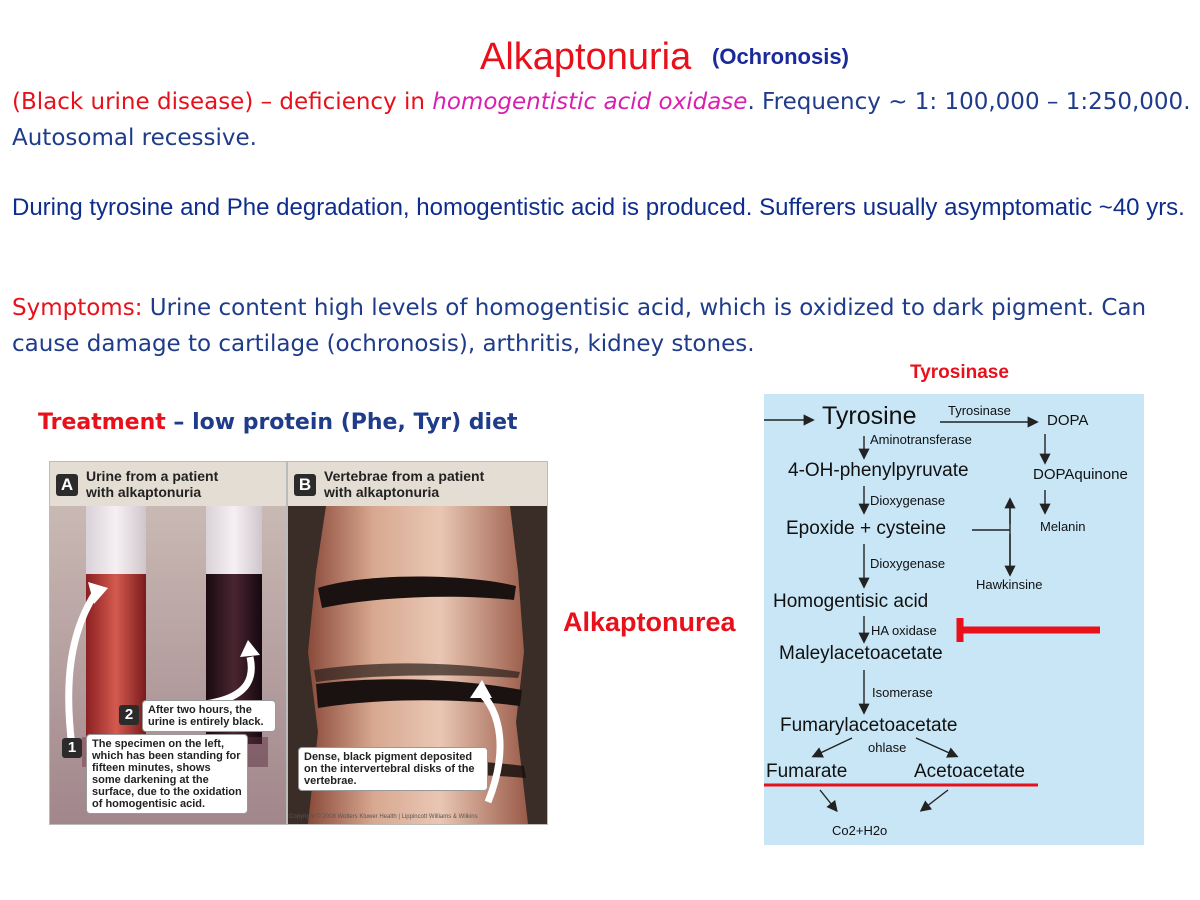  What do you see at coordinates (129, 715) in the screenshot?
I see `step2-badge: 2` at bounding box center [129, 715].